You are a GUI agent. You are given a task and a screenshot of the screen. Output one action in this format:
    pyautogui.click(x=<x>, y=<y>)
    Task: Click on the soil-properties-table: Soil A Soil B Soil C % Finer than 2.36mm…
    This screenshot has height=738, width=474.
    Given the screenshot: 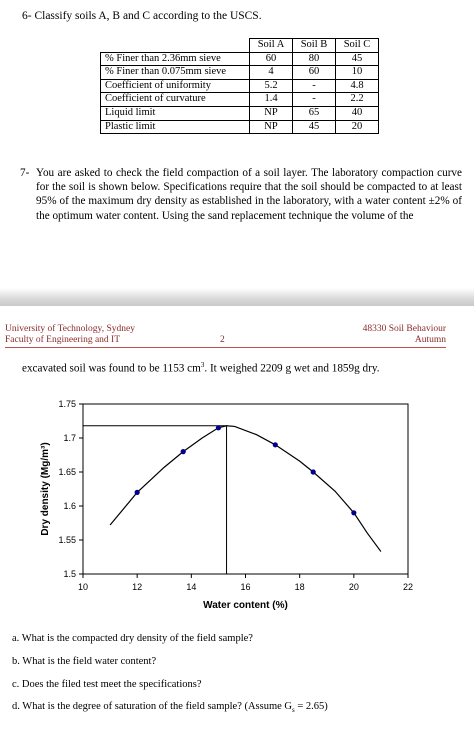 What is the action you would take?
    pyautogui.click(x=239, y=86)
    